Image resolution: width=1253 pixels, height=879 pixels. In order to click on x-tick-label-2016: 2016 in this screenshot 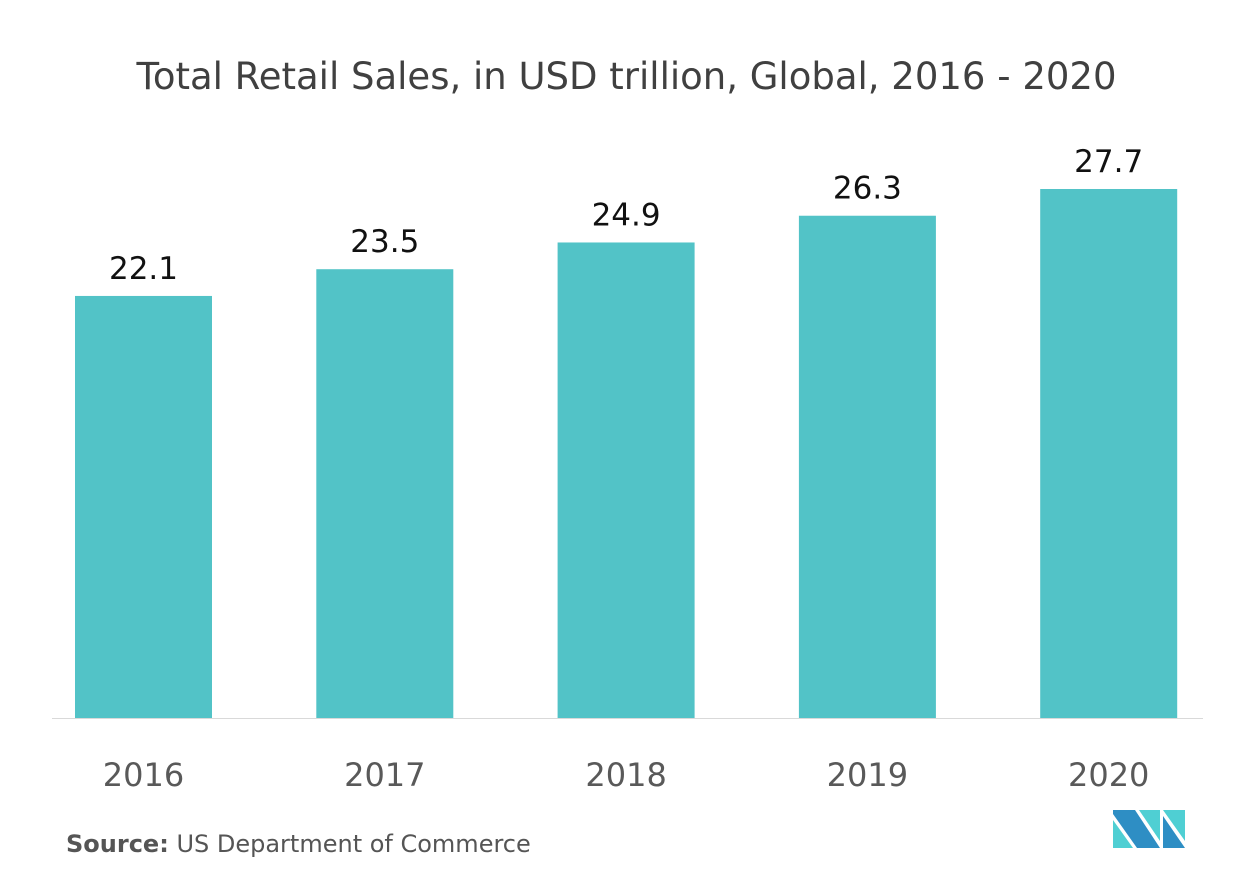, I will do `click(143, 775)`.